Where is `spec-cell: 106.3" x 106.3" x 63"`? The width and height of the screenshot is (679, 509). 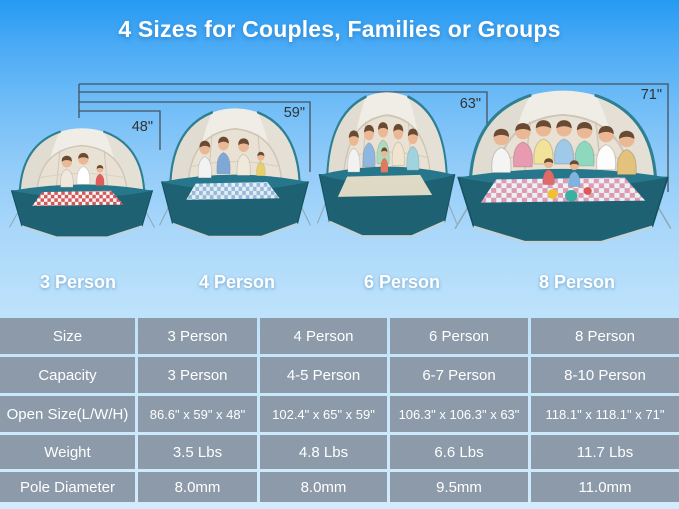 spec-cell: 106.3" x 106.3" x 63" is located at coordinates (459, 414).